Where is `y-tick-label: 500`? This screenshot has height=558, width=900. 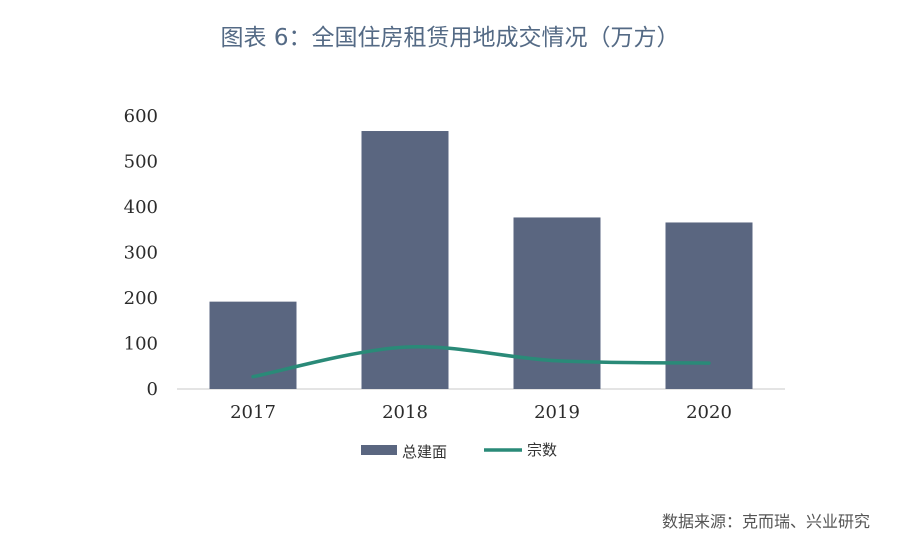
y-tick-label: 500 is located at coordinates (141, 162).